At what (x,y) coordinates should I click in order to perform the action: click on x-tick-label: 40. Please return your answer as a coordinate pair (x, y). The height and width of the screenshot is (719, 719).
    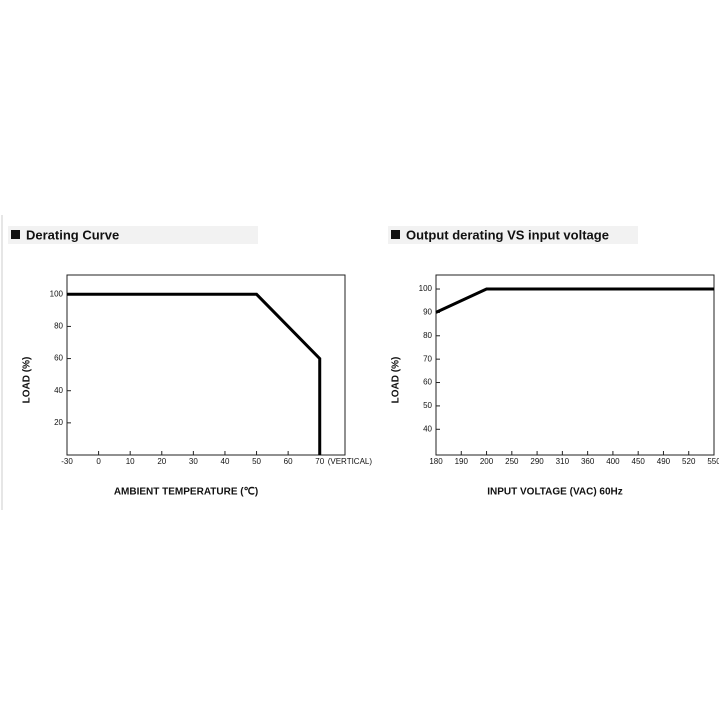
    Looking at the image, I should click on (225, 461).